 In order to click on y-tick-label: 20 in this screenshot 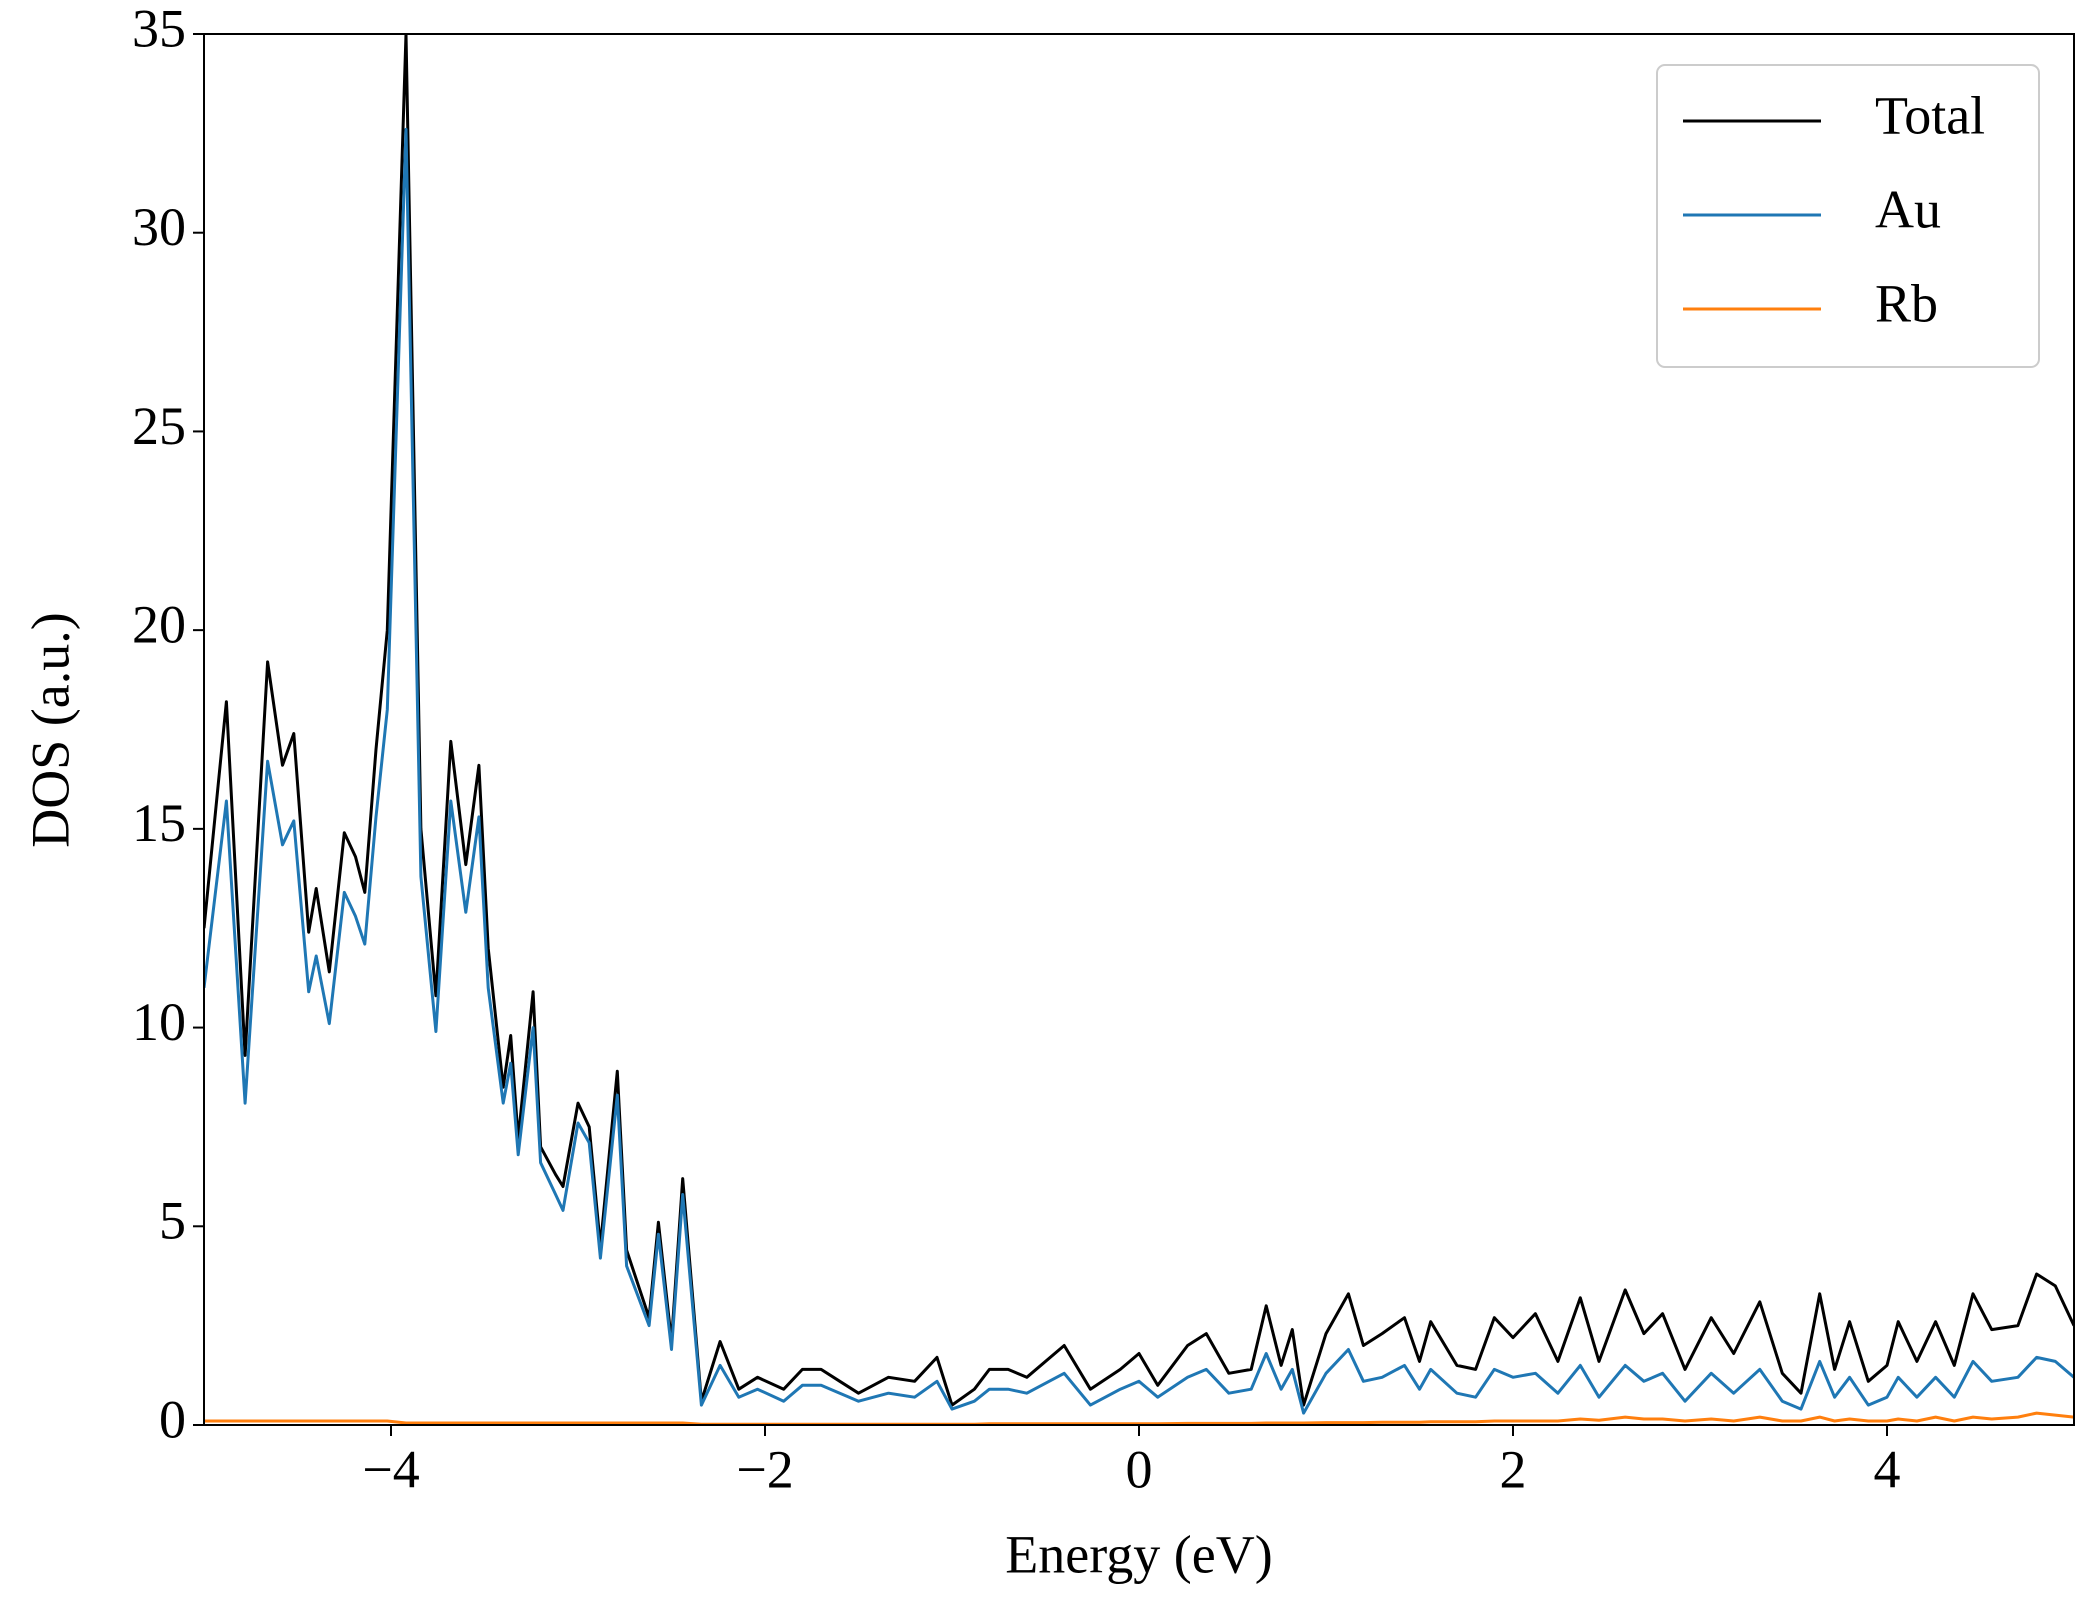, I will do `click(159, 625)`.